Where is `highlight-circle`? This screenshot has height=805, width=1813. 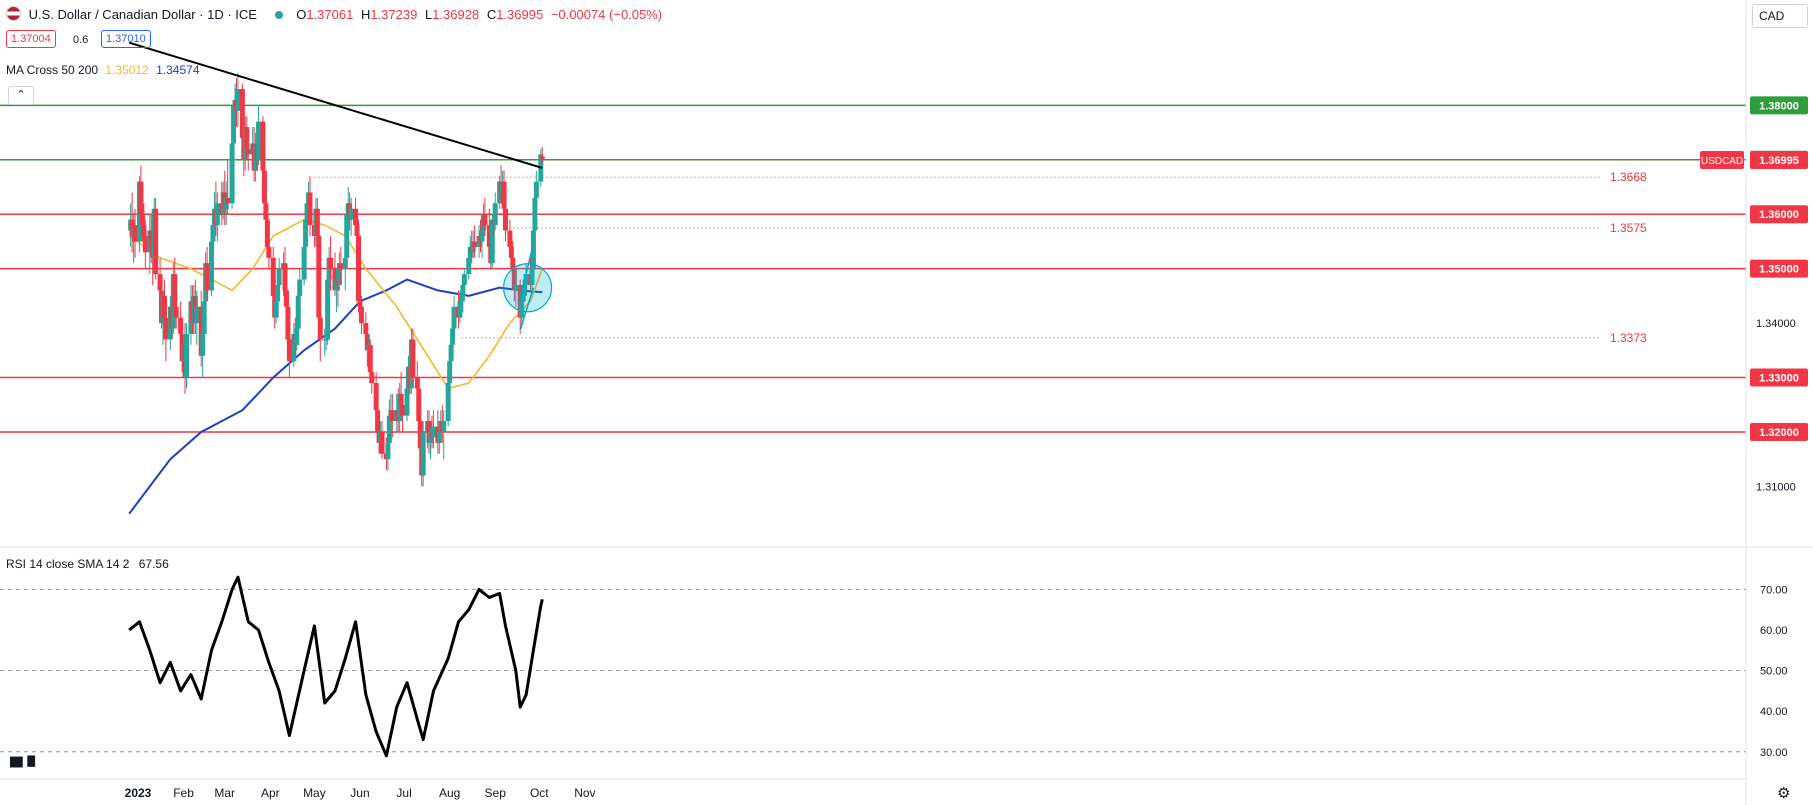
highlight-circle is located at coordinates (527, 288).